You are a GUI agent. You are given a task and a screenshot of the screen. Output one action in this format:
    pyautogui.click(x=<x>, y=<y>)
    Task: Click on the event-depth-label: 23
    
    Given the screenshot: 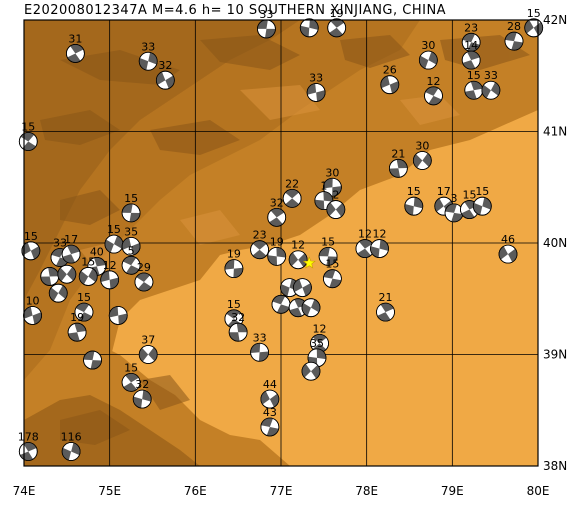 What is the action you would take?
    pyautogui.click(x=471, y=27)
    